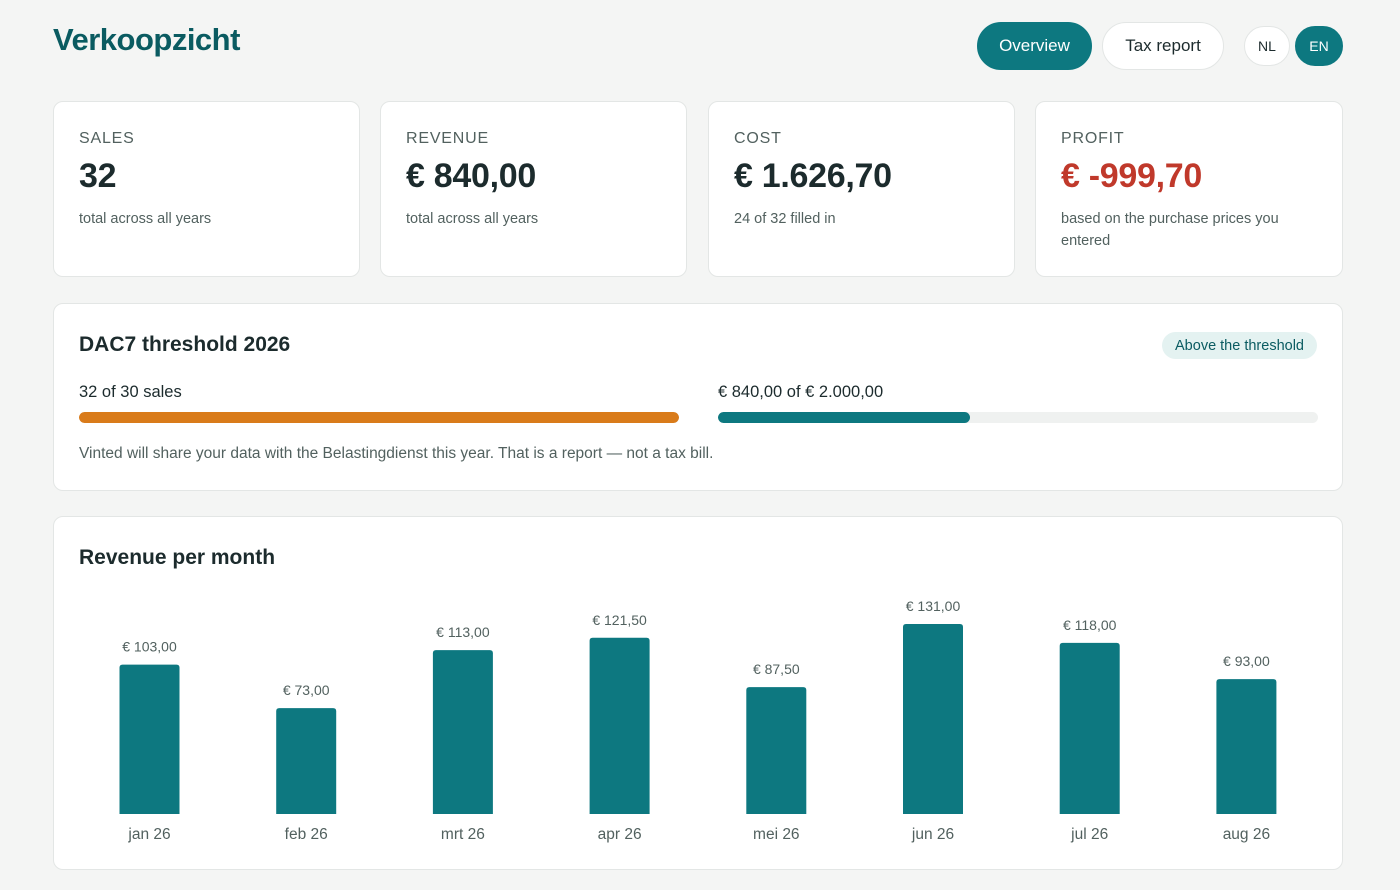 This screenshot has height=890, width=1400. I want to click on bar-value-label: € 73,00, so click(306, 690).